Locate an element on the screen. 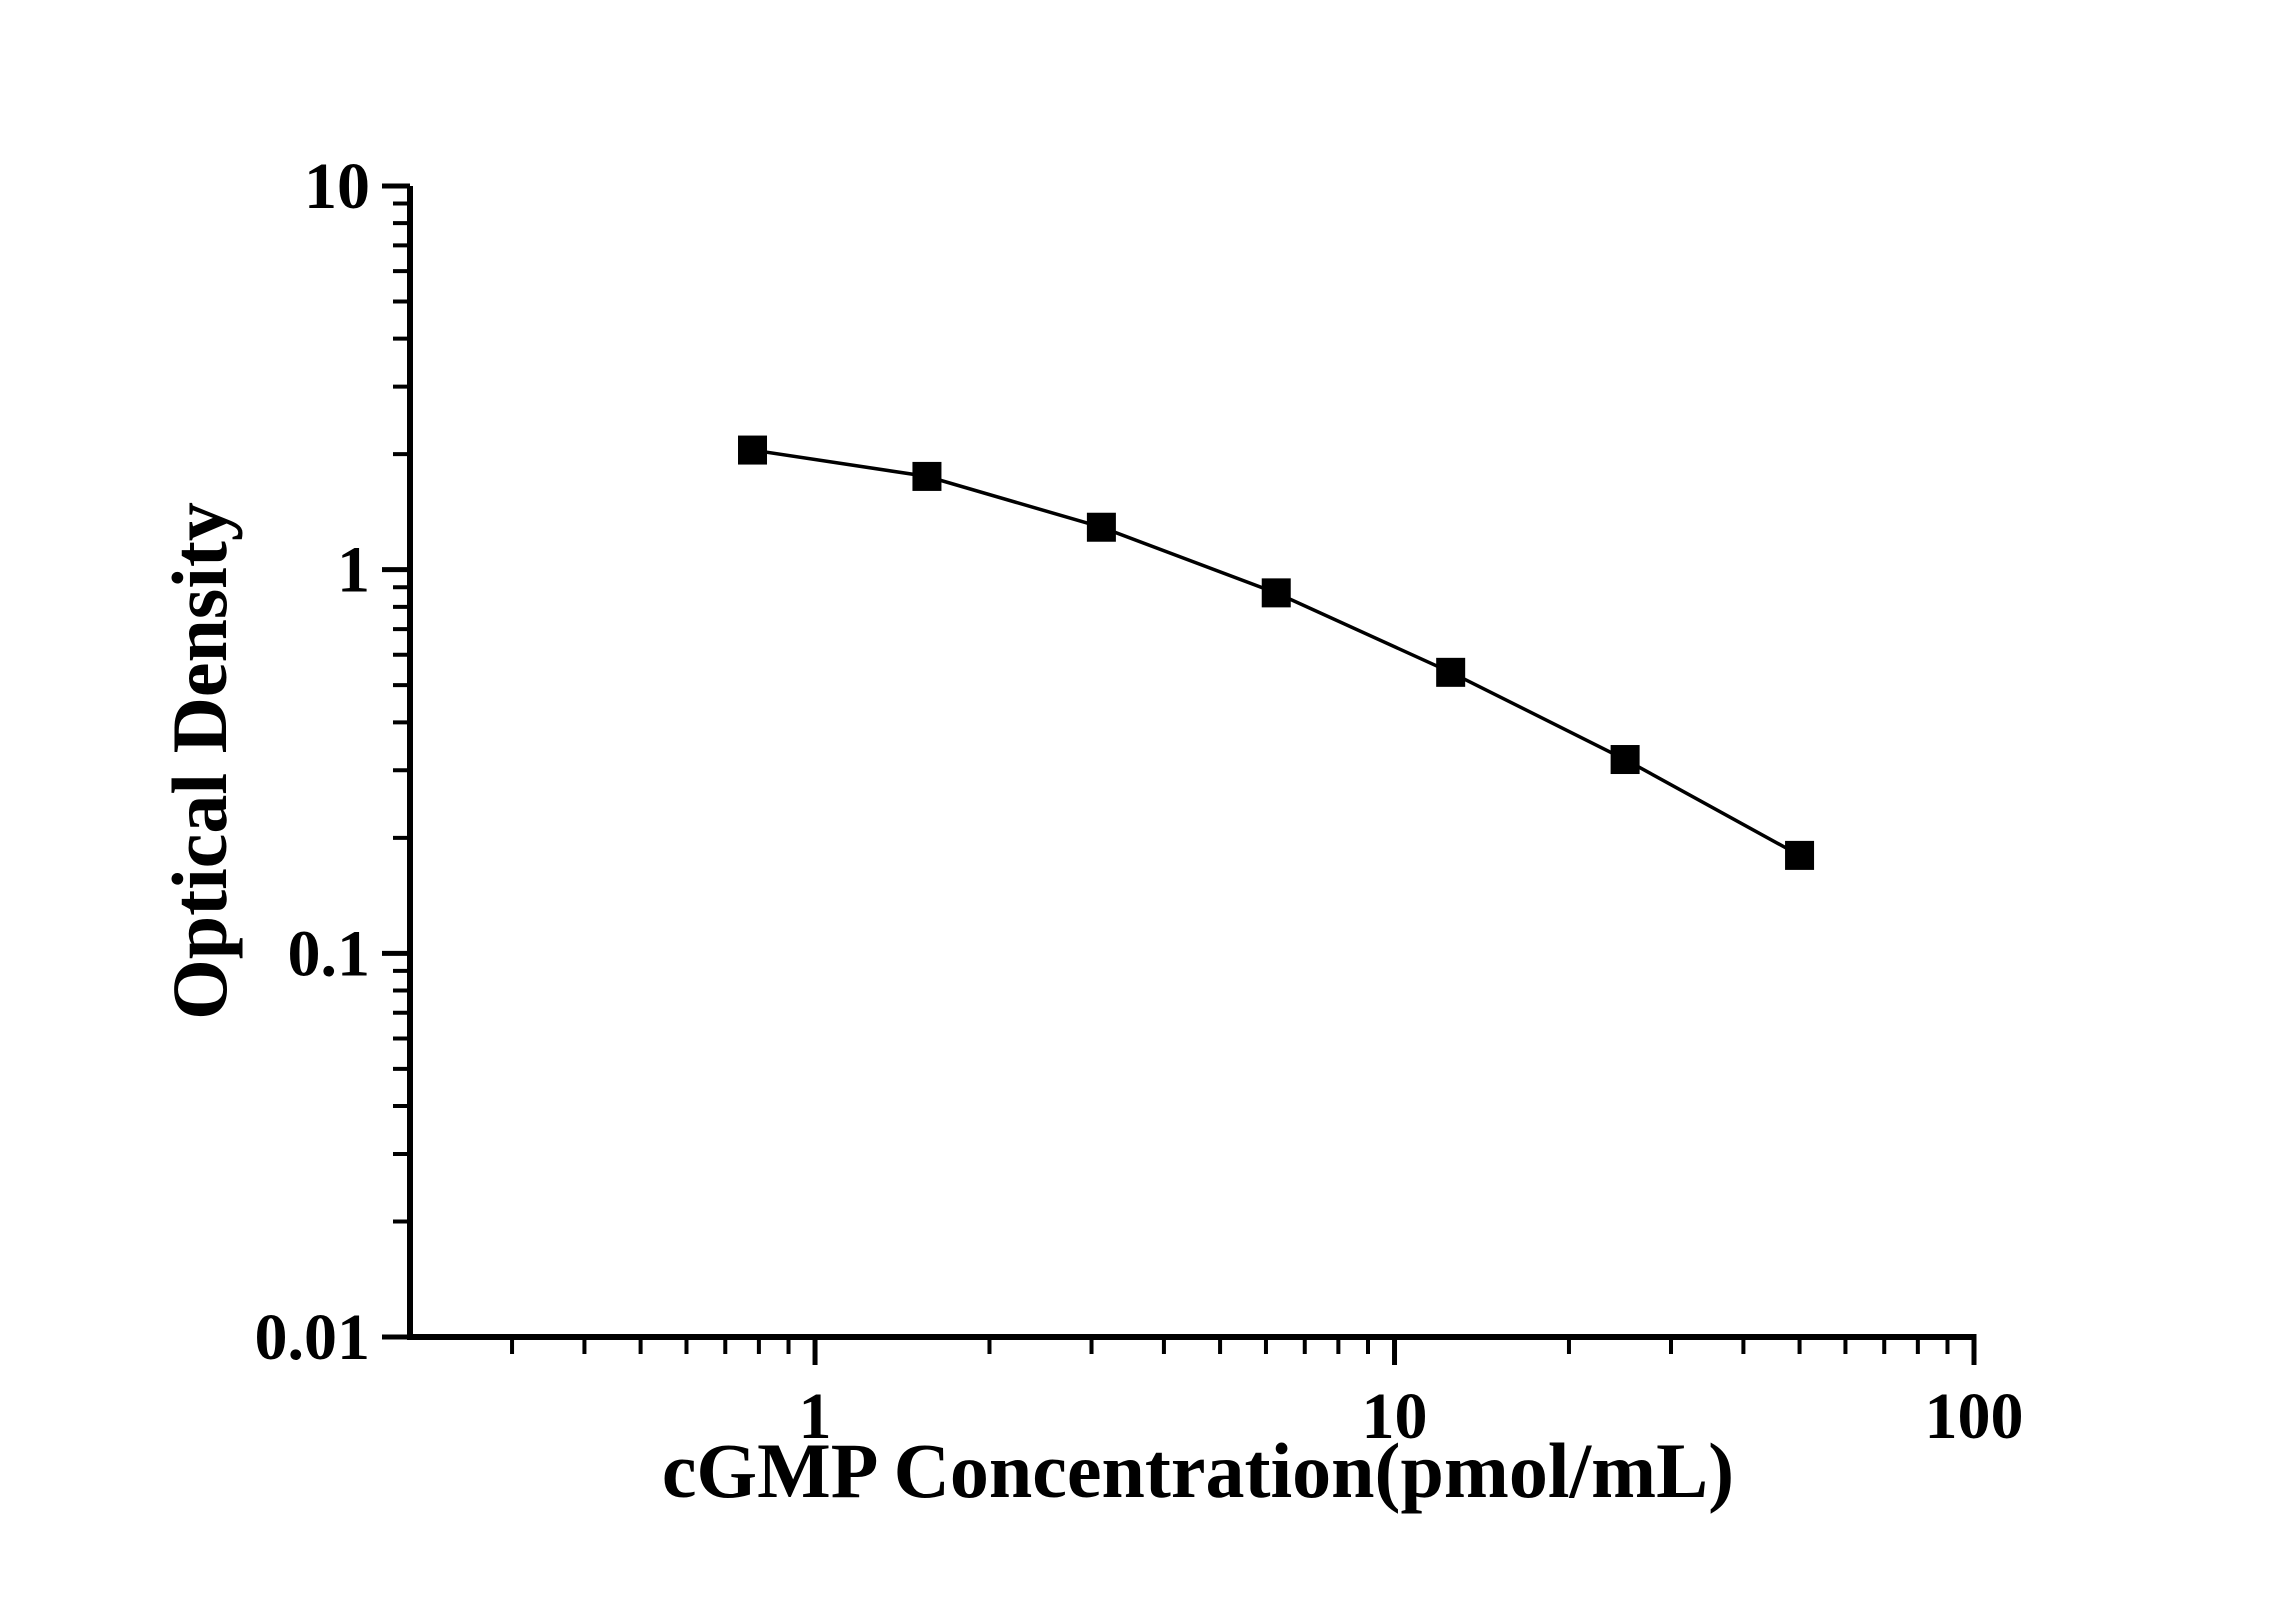 The width and height of the screenshot is (2296, 1604). x-tick-label: 100 is located at coordinates (1974, 1416).